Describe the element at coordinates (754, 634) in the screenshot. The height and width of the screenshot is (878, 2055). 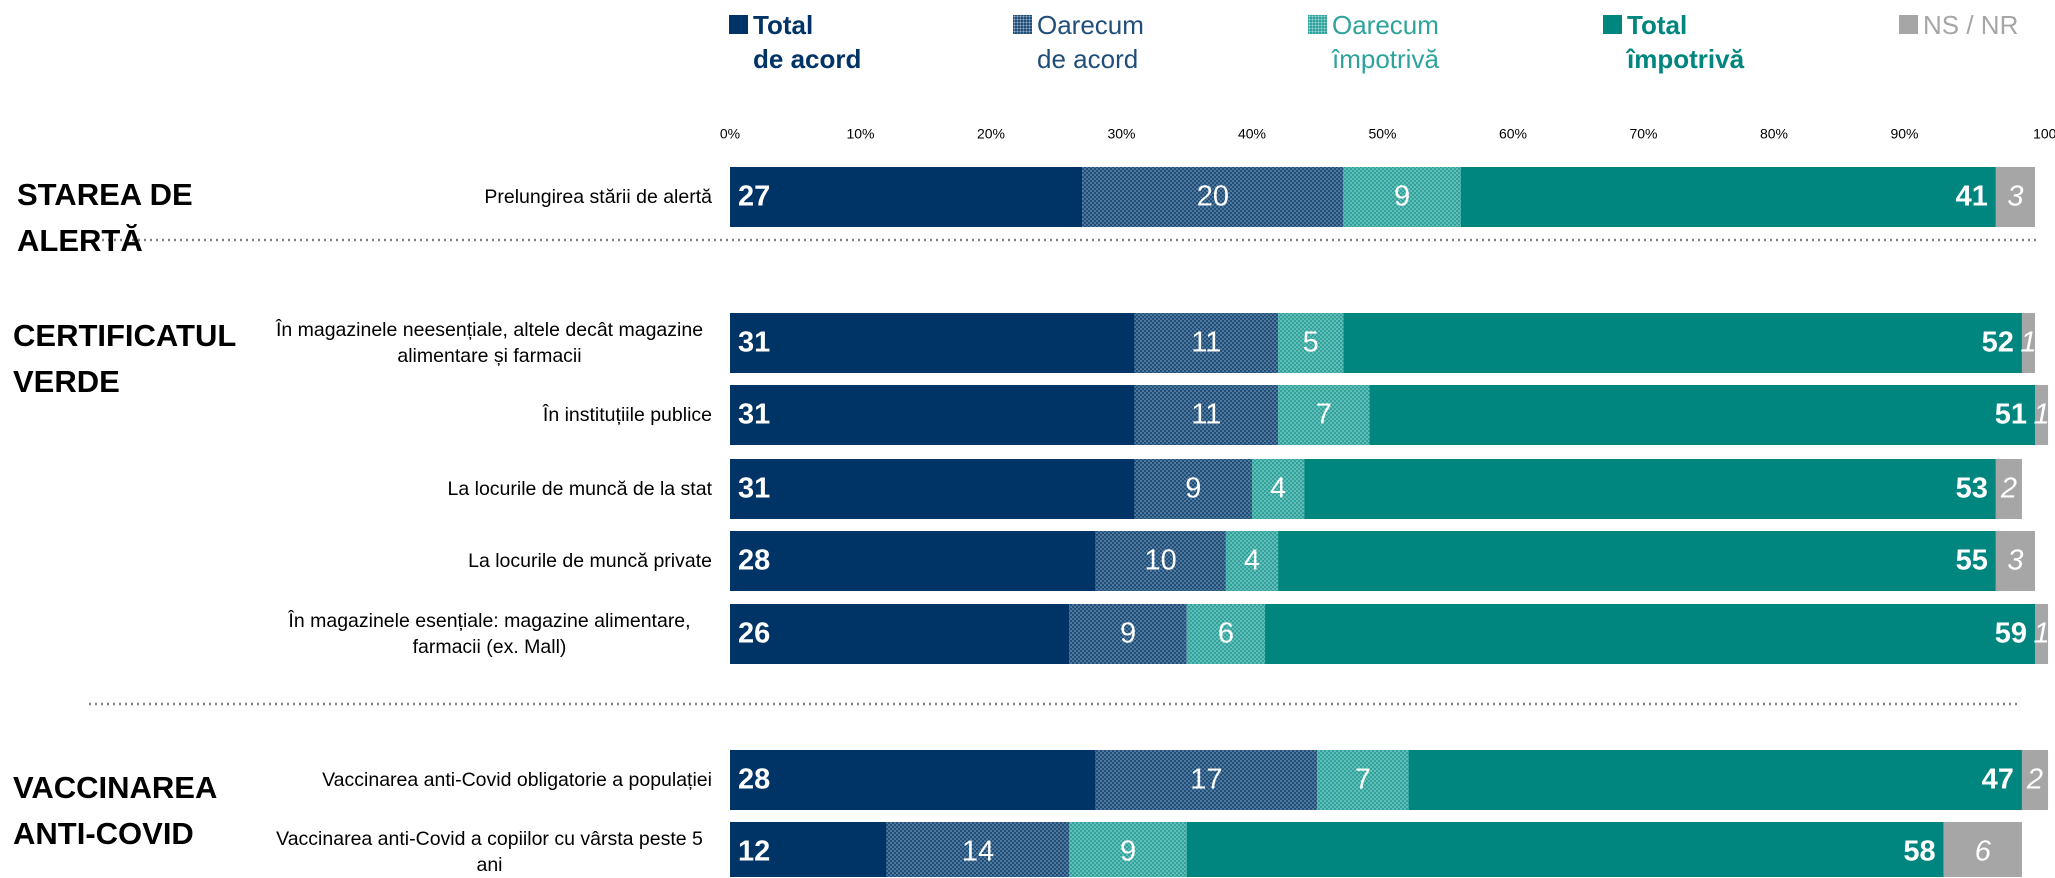
I see `data-label: 26` at that location.